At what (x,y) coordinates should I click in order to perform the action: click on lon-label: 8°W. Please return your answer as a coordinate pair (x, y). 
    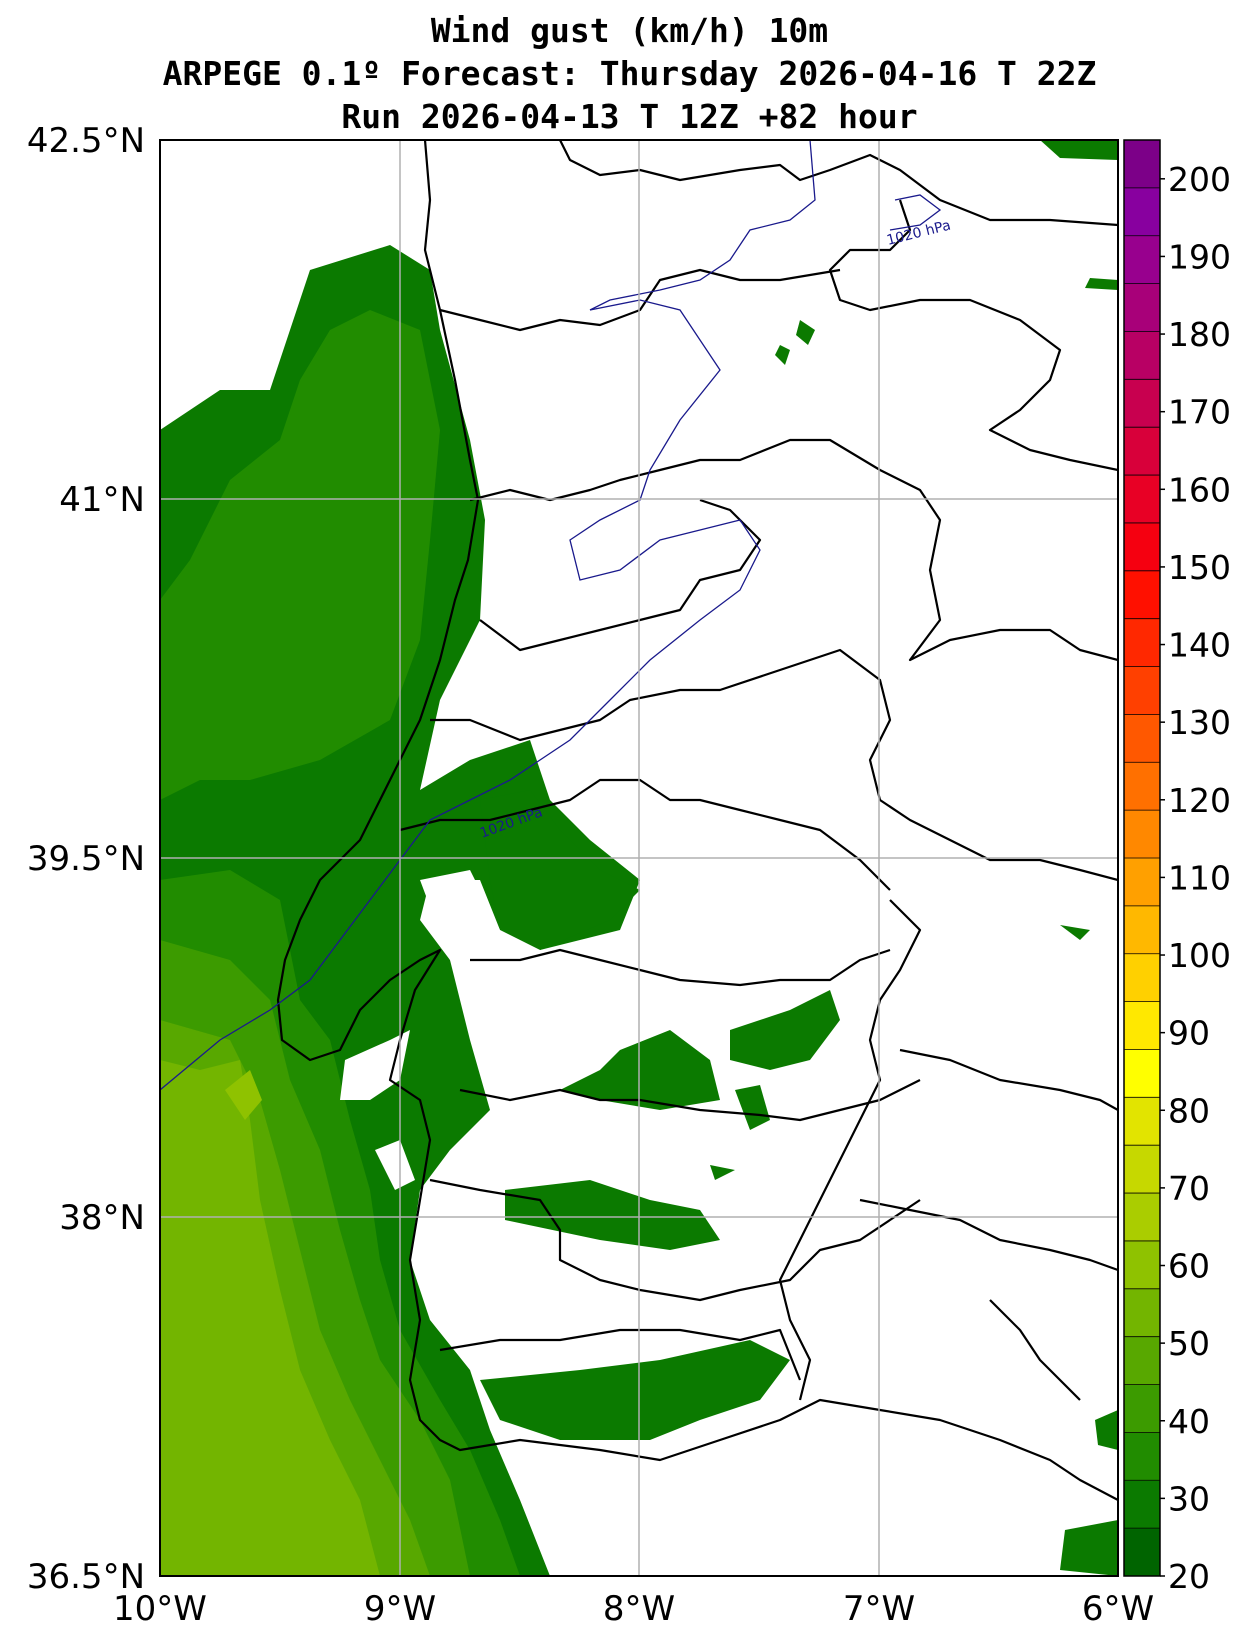
    Looking at the image, I should click on (639, 1609).